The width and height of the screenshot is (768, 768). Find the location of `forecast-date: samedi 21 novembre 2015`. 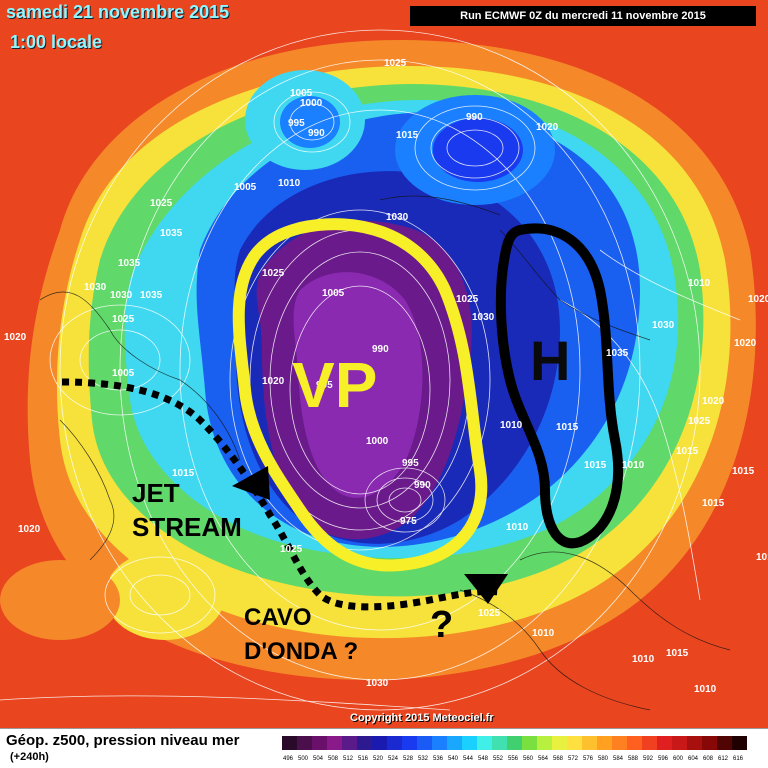

forecast-date: samedi 21 novembre 2015 is located at coordinates (118, 12).